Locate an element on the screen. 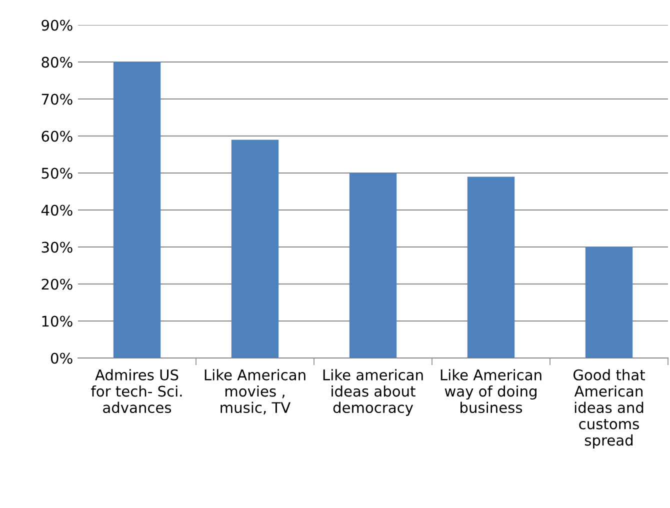 Image resolution: width=670 pixels, height=508 pixels. y-tick-label: 90% is located at coordinates (57, 25).